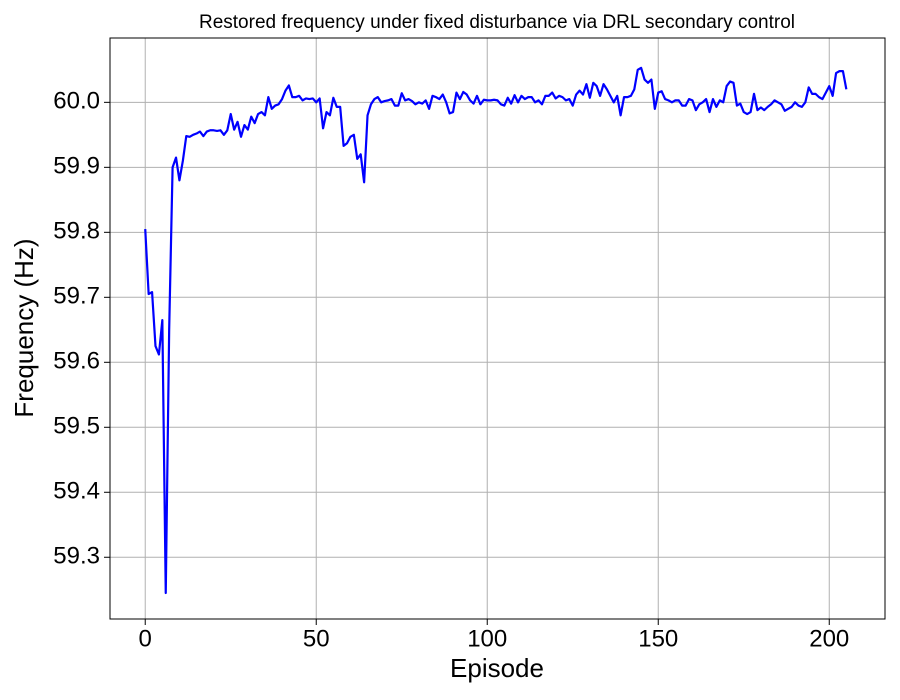  I want to click on x-axis-label: Episode, so click(497, 668).